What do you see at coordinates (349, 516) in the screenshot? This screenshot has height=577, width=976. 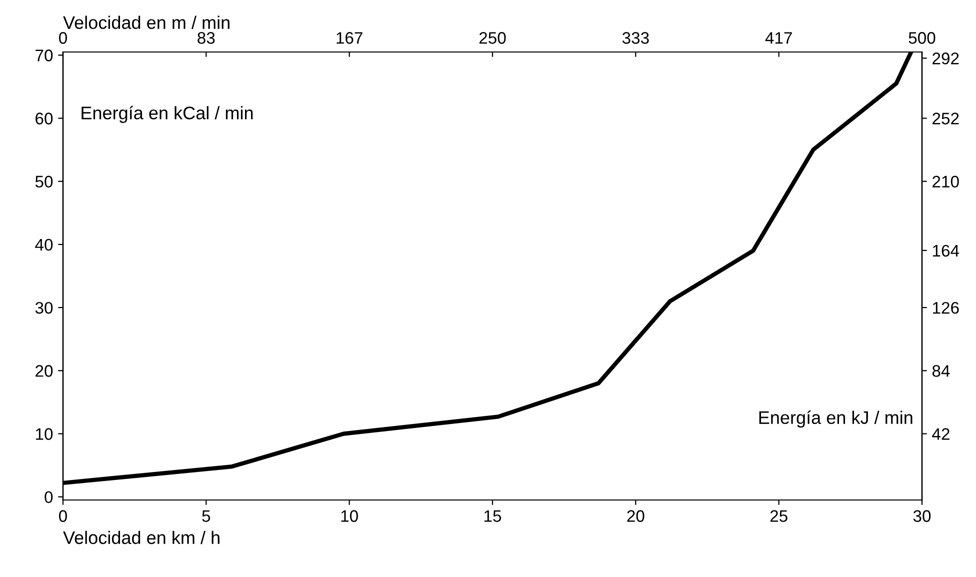 I see `x-tick-label: 10` at bounding box center [349, 516].